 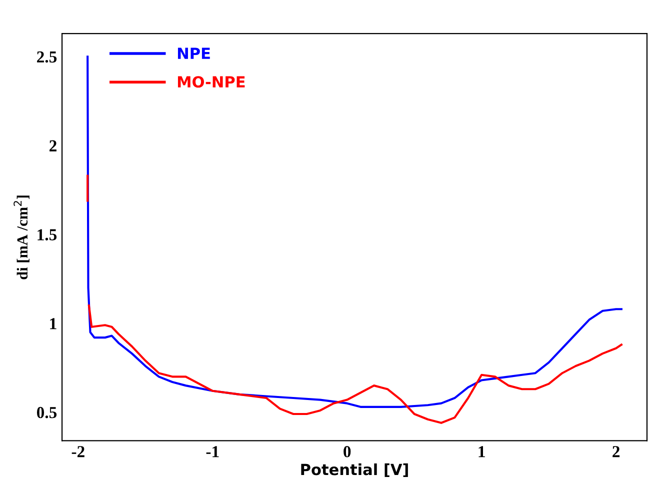 What do you see at coordinates (53, 146) in the screenshot?
I see `y-tick-label: 2` at bounding box center [53, 146].